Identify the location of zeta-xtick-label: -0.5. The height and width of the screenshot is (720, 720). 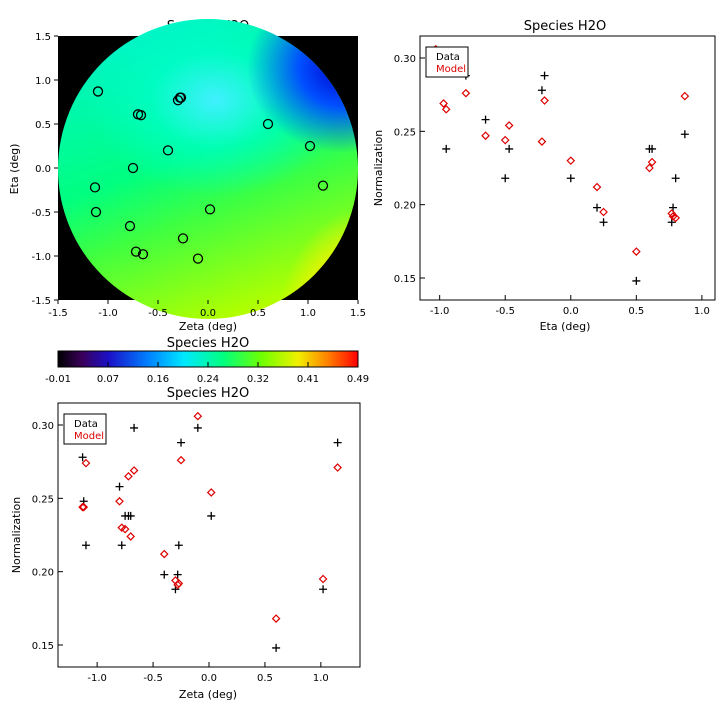
(153, 678).